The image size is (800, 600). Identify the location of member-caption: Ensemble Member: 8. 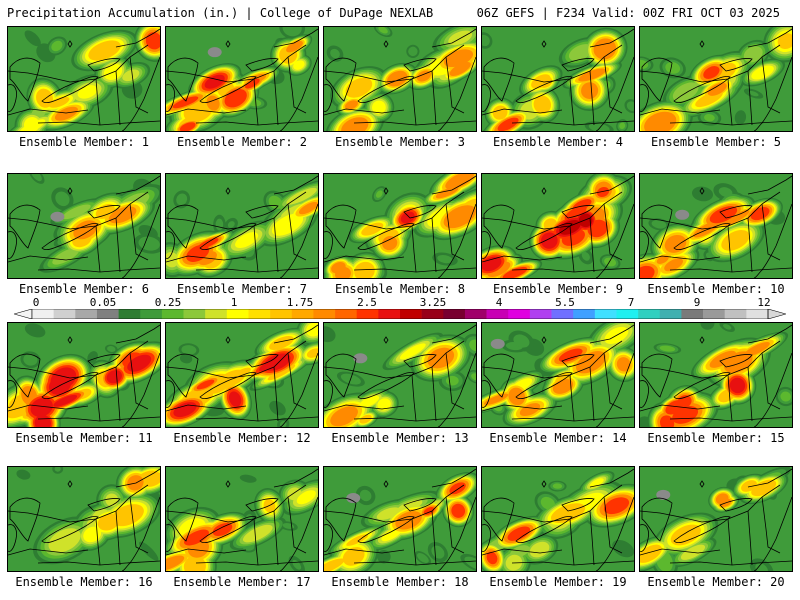
(400, 289).